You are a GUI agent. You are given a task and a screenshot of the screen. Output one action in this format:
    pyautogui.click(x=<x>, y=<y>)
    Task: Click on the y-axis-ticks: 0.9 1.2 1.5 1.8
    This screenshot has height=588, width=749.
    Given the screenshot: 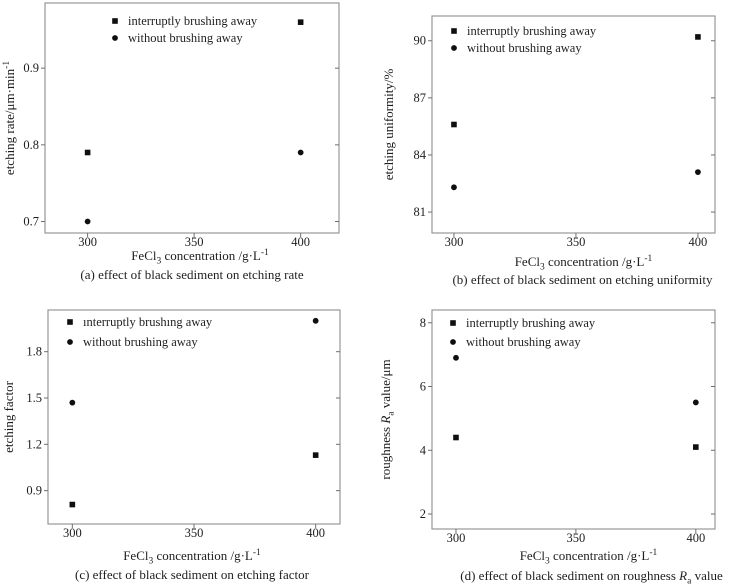 What is the action you would take?
    pyautogui.click(x=183, y=421)
    